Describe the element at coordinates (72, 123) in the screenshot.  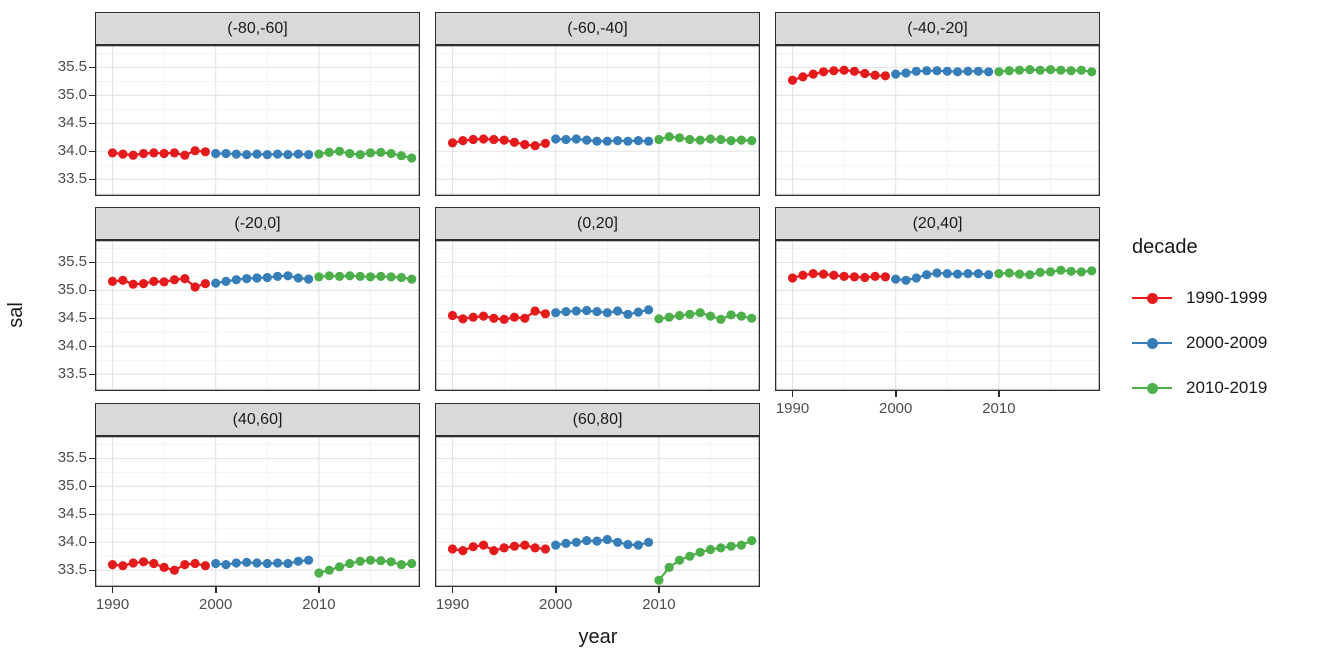
I see `y-tick-label: 34.5` at that location.